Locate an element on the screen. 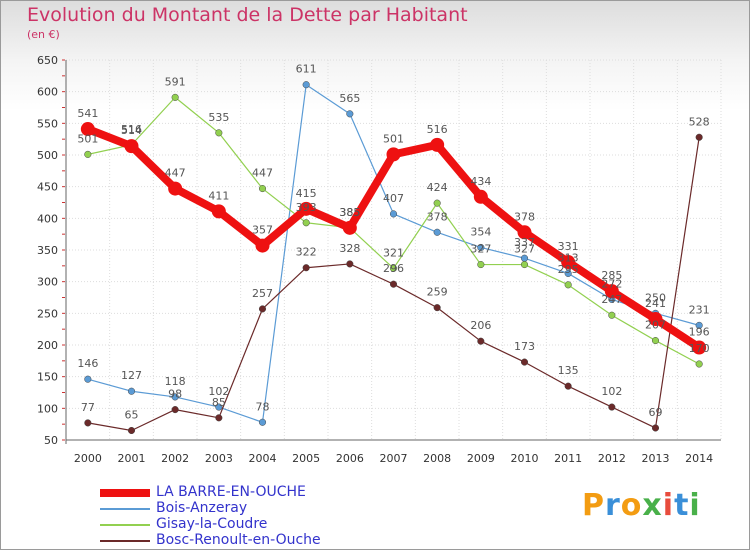 Image resolution: width=750 pixels, height=550 pixels. y-tick-label: 350 is located at coordinates (47, 250).